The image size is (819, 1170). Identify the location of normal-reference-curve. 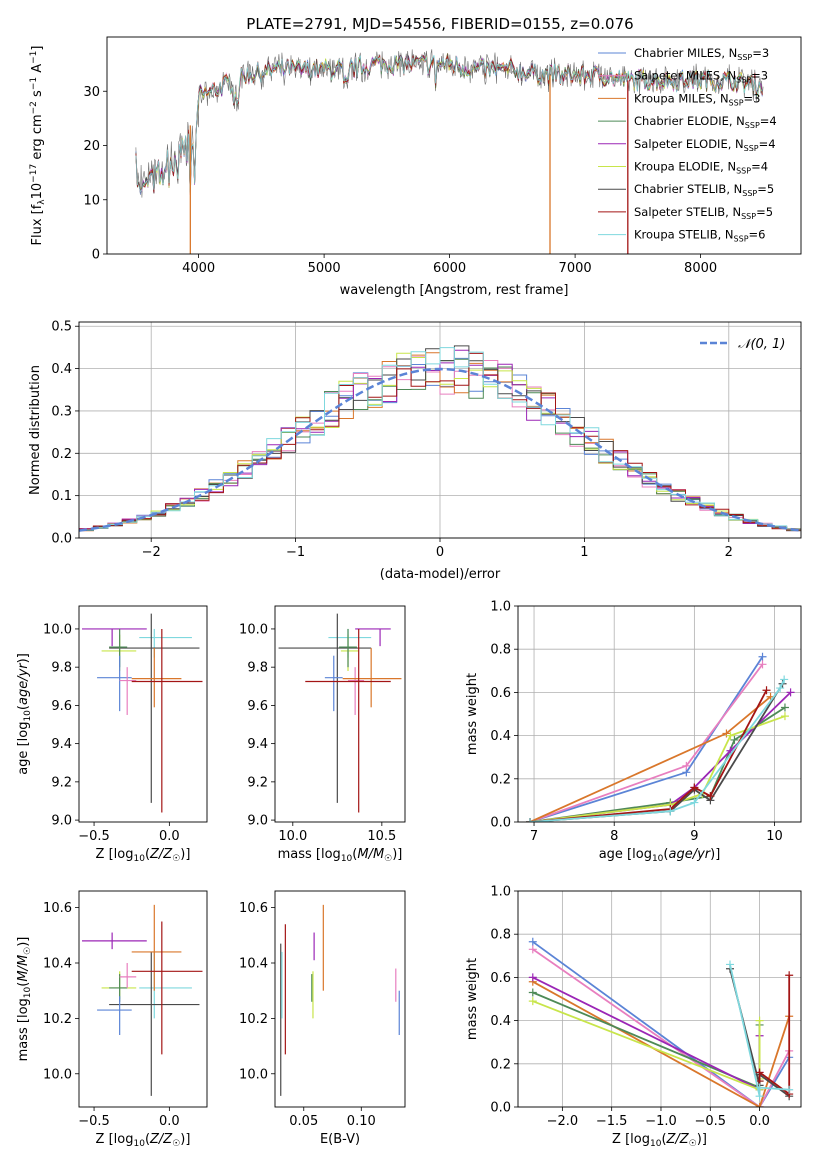
(440, 449).